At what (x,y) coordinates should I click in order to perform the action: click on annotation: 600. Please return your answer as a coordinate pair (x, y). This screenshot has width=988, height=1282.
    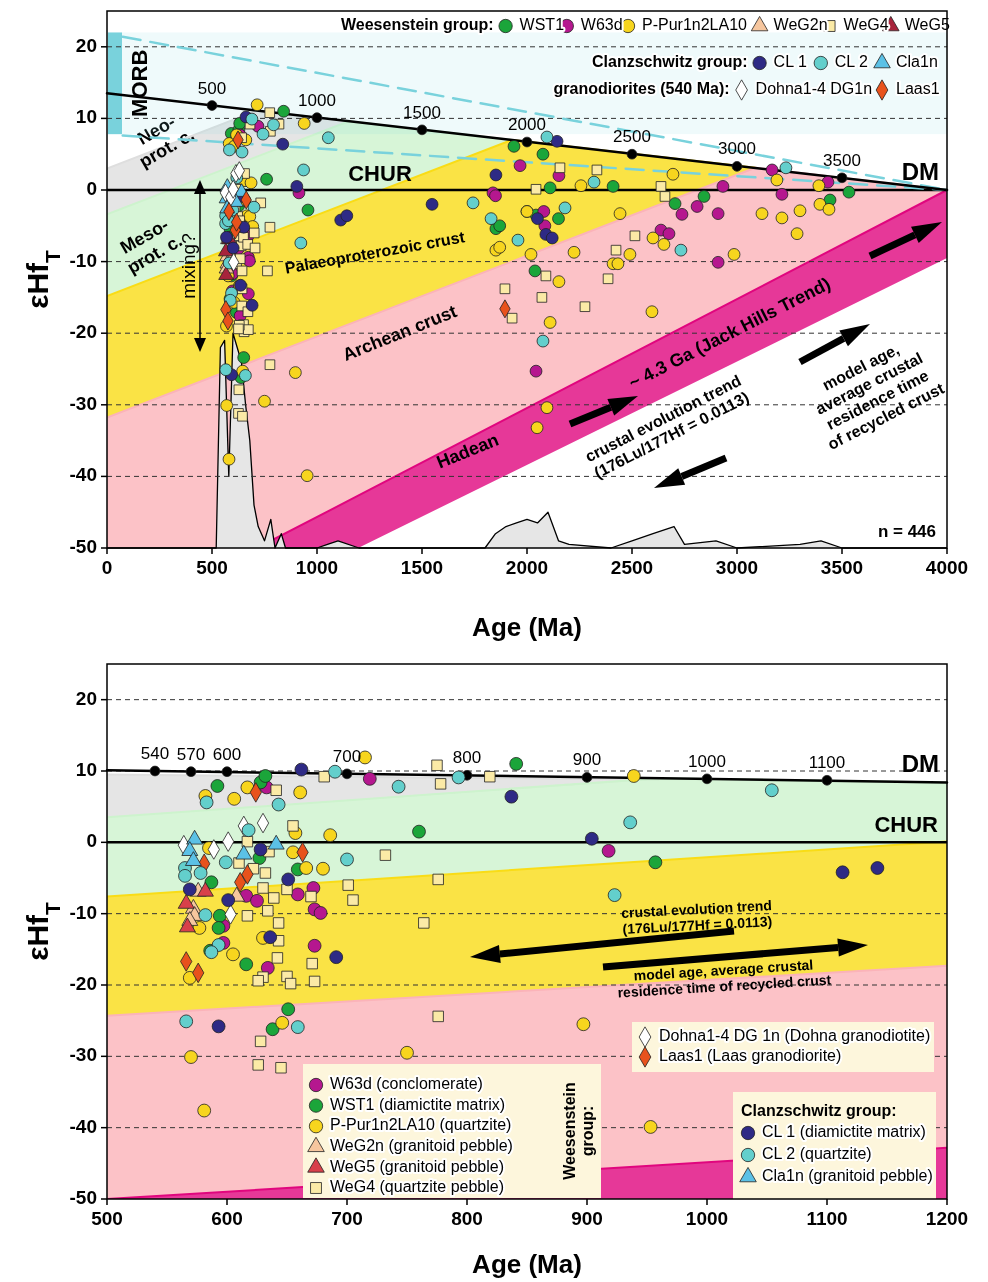
    Looking at the image, I should click on (227, 754).